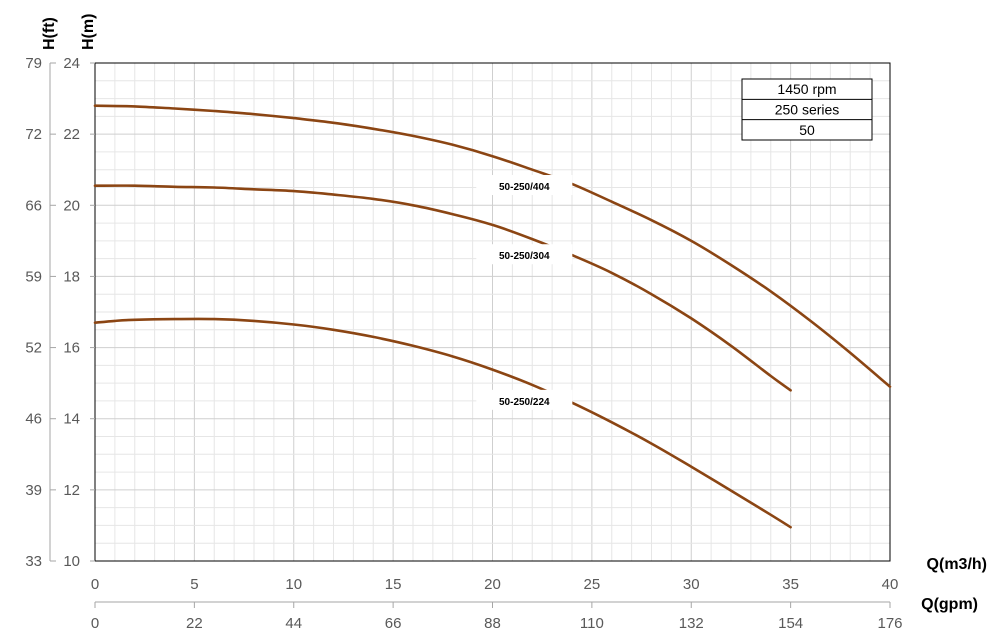  What do you see at coordinates (33, 490) in the screenshot?
I see `ft-tick-label: 39` at bounding box center [33, 490].